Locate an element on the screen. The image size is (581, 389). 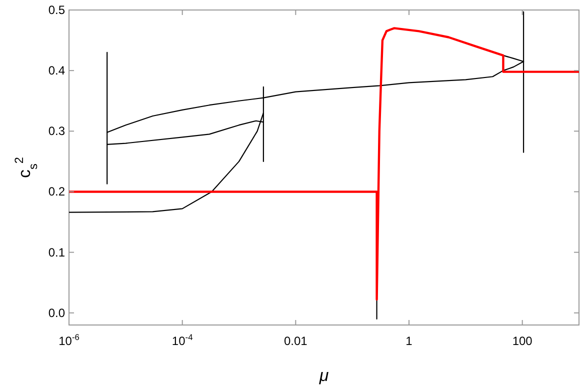
x-axis-title: μ is located at coordinates (324, 375).